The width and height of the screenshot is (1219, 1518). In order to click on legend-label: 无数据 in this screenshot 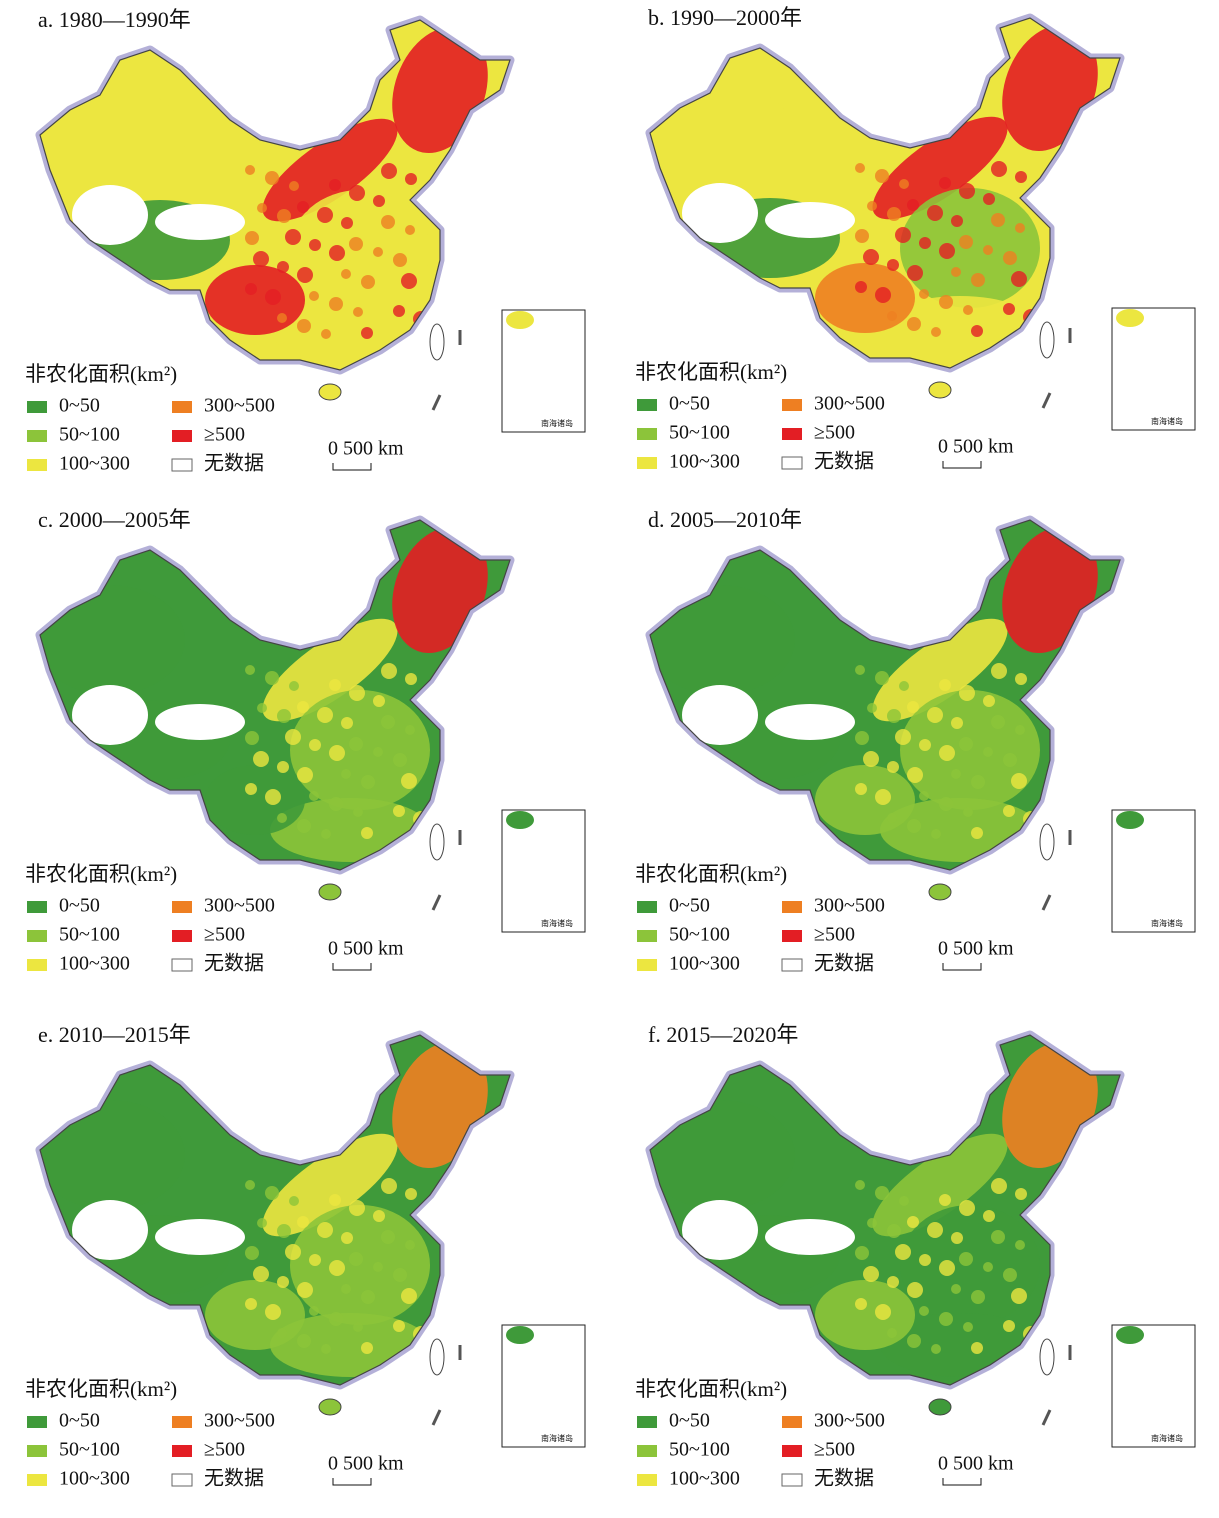, I will do `click(234, 963)`.